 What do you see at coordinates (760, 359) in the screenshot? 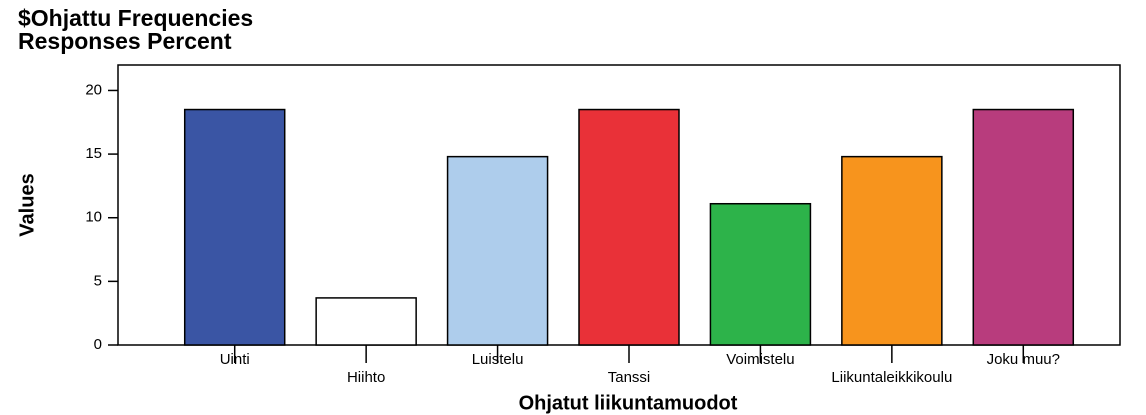
I see `x-tick-label: Voimistelu` at bounding box center [760, 359].